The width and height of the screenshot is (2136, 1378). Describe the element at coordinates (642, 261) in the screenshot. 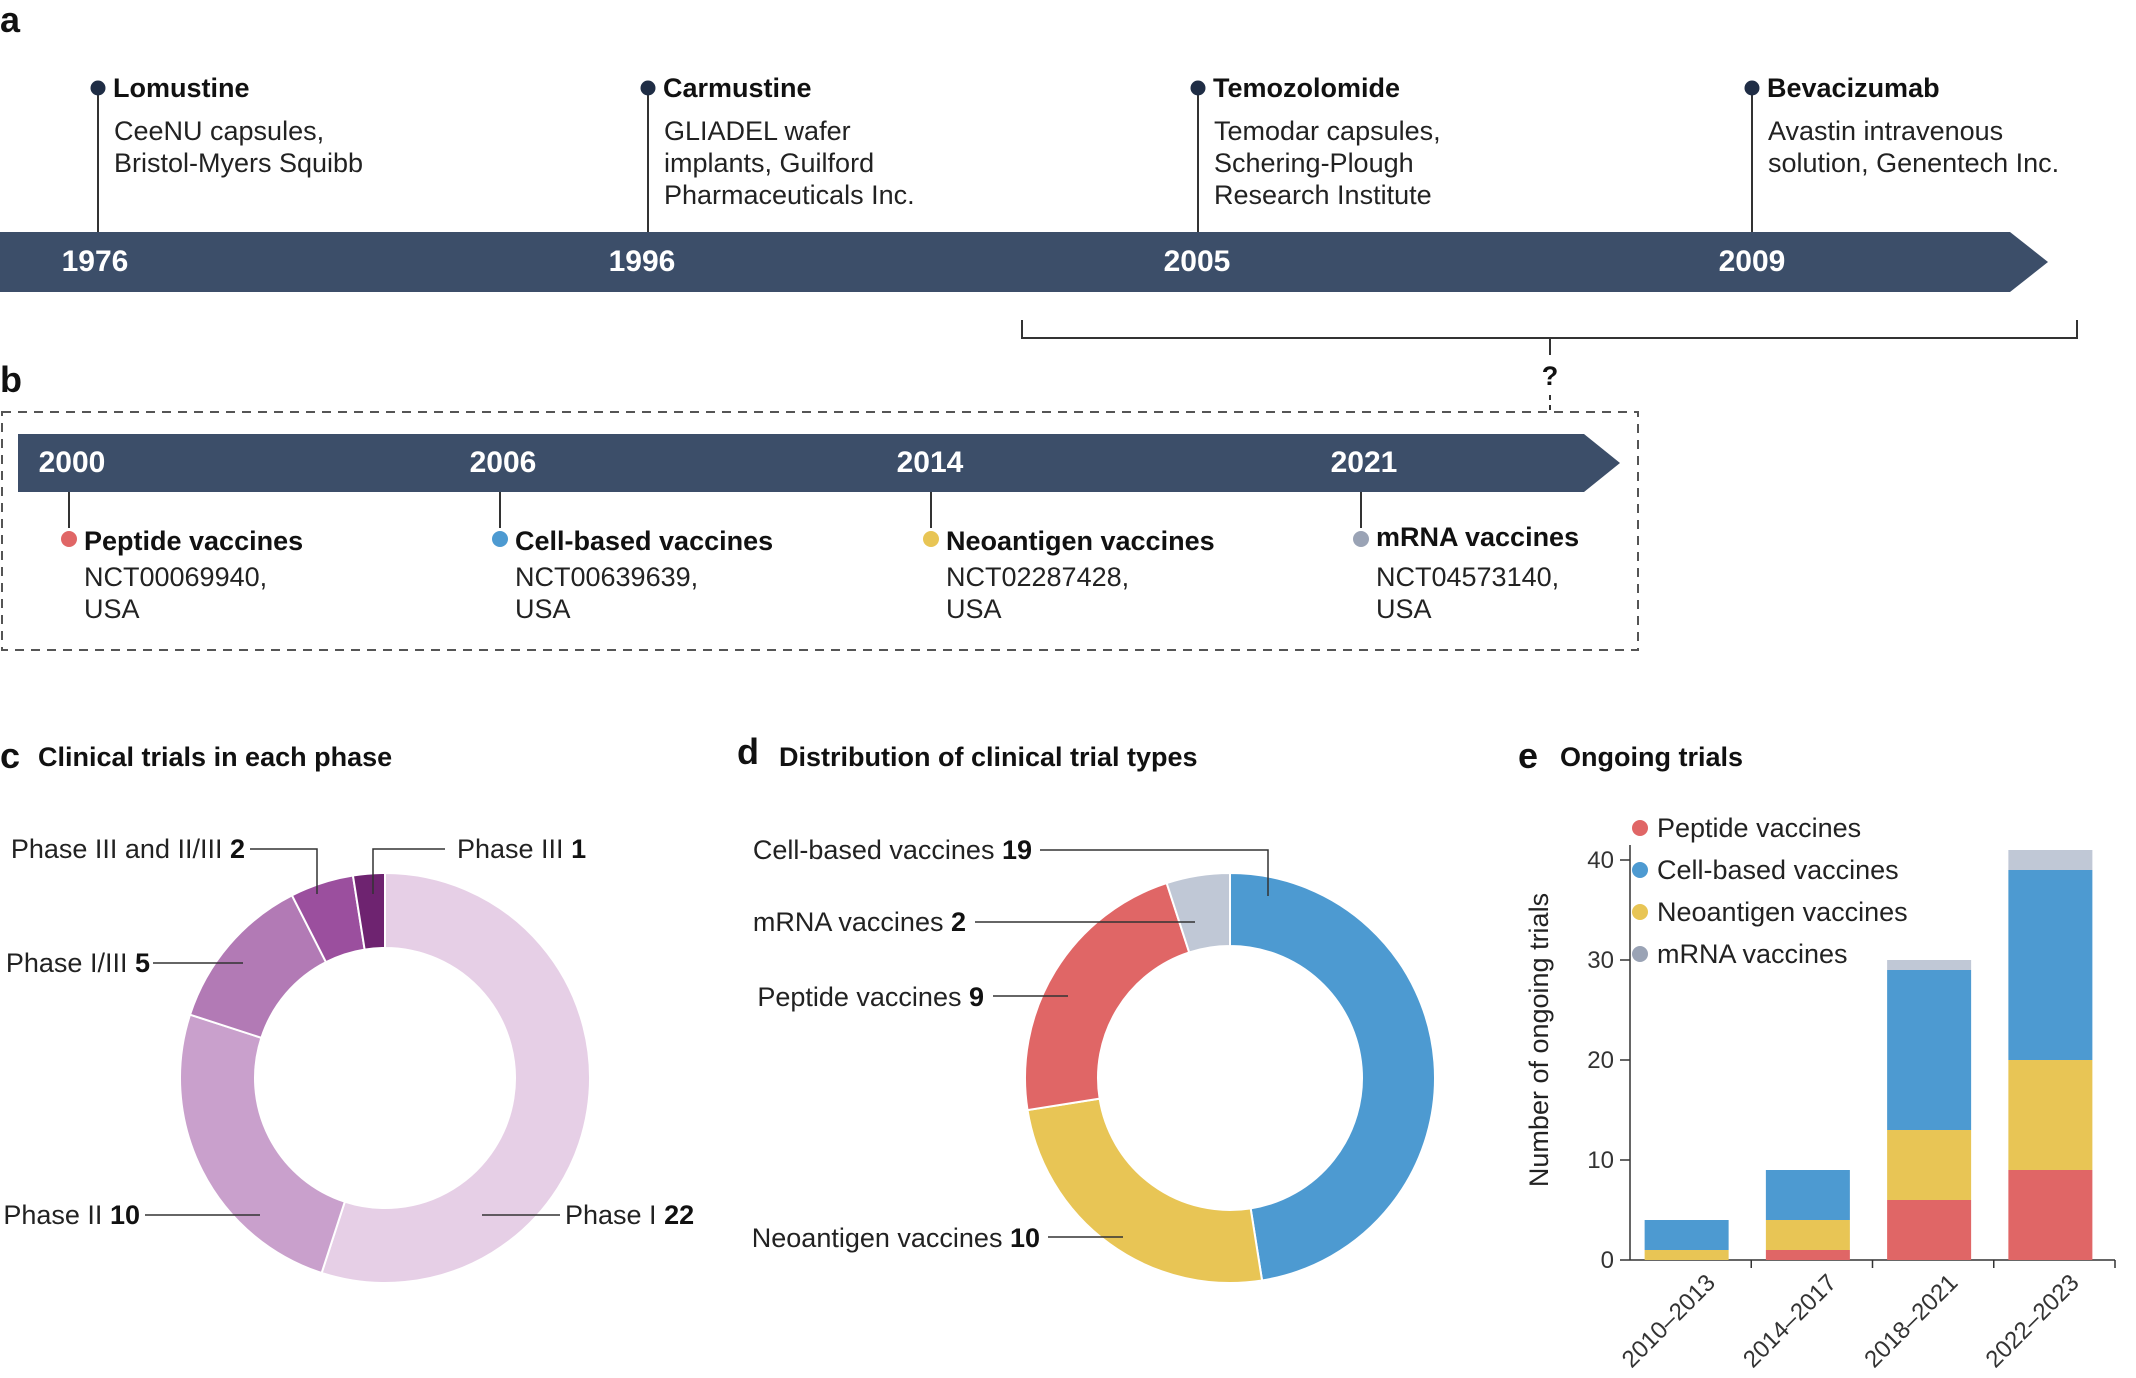

I see `timeline-a-year: 1996` at that location.